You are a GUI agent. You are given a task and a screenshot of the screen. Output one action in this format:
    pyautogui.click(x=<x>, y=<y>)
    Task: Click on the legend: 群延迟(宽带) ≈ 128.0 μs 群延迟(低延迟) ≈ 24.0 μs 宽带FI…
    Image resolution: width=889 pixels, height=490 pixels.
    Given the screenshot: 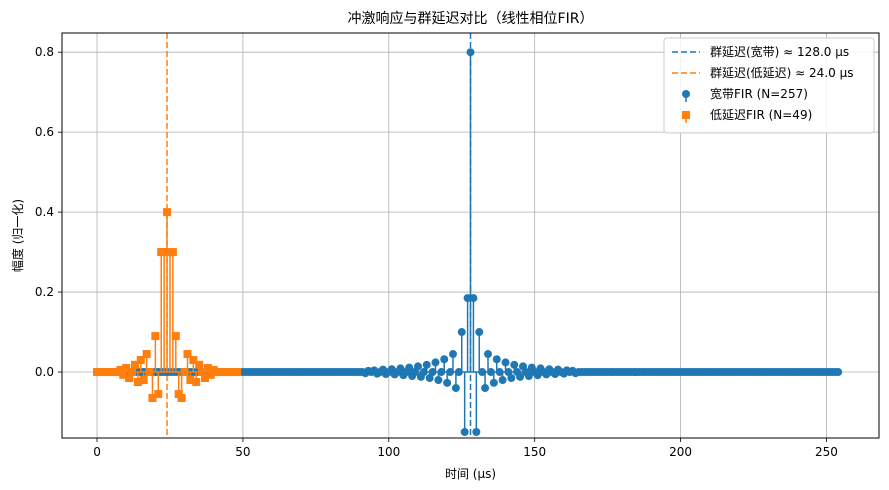 What is the action you would take?
    pyautogui.click(x=769, y=85)
    